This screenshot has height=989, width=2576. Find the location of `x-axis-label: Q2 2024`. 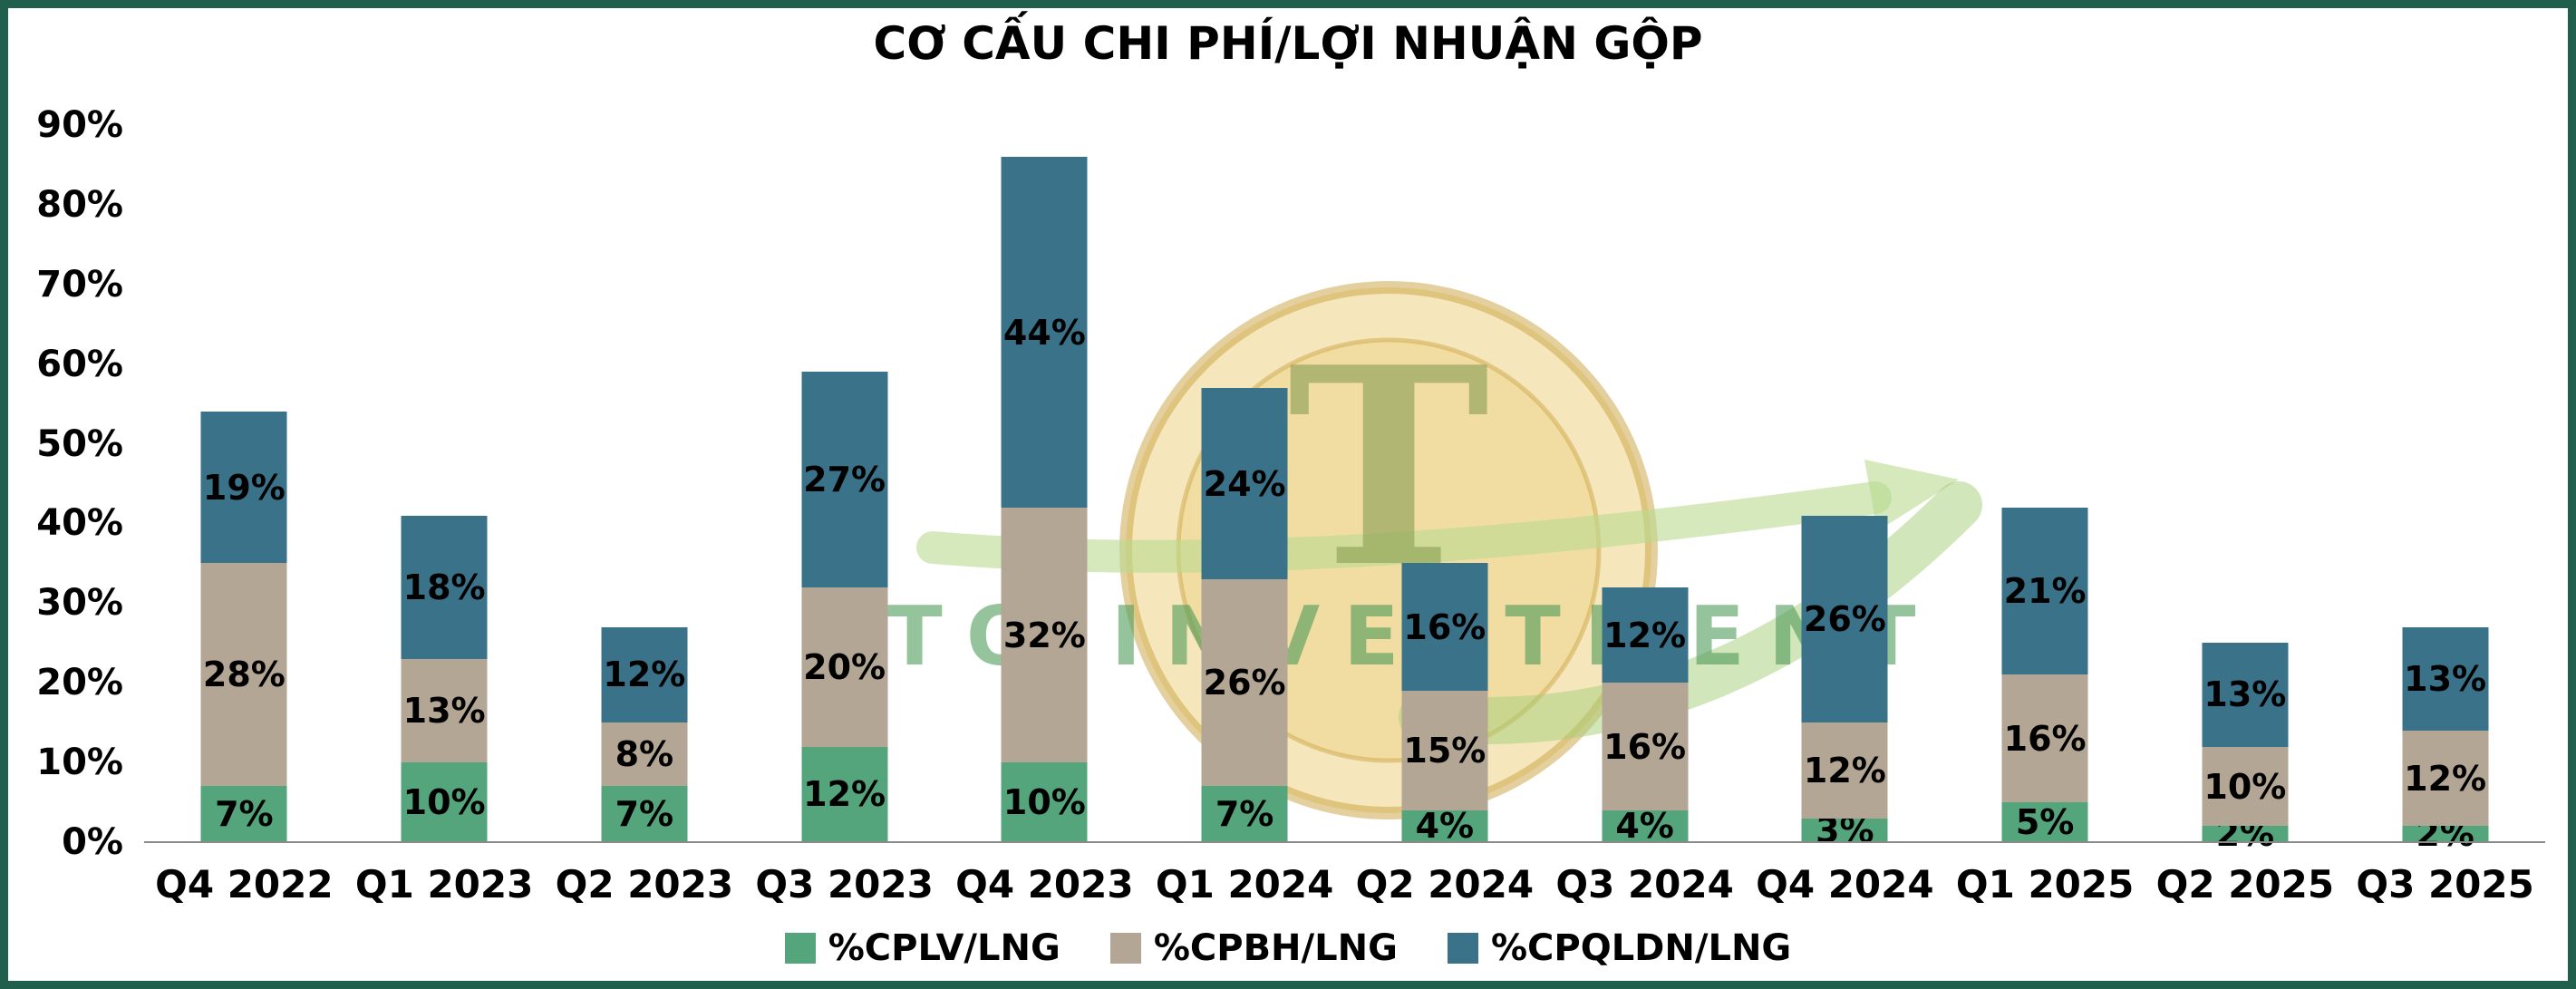

x-axis-label: Q2 2024 is located at coordinates (1445, 884).